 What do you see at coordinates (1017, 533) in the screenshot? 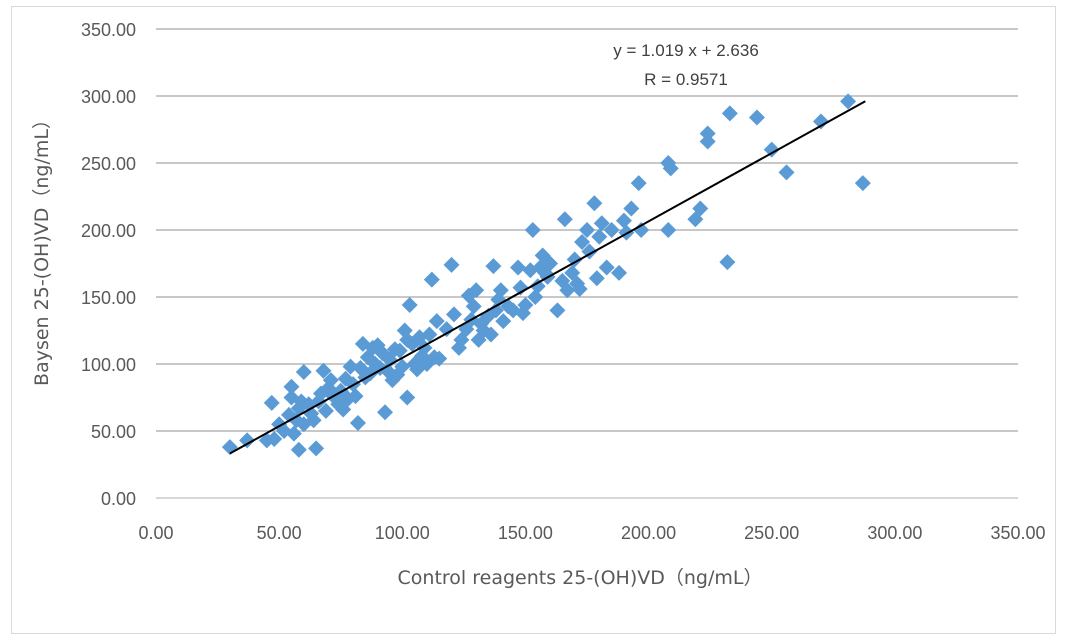
I see `x-tick-label: 350.00` at bounding box center [1017, 533].